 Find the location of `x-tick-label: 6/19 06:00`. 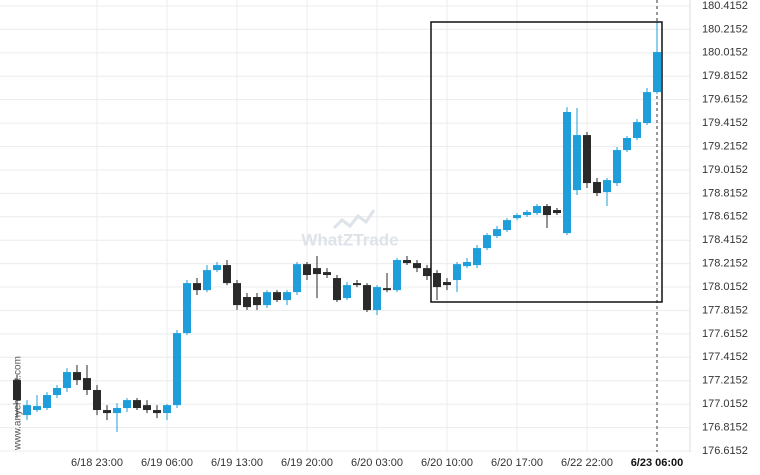

x-tick-label: 6/19 06:00 is located at coordinates (167, 463).